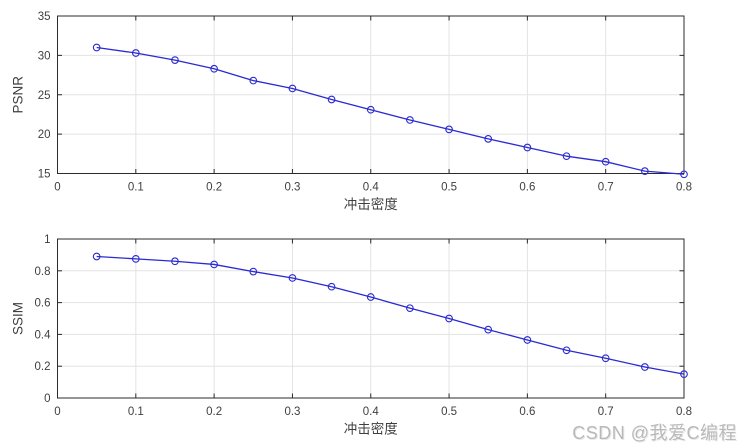  What do you see at coordinates (44, 135) in the screenshot?
I see `y-tick-label: 20` at bounding box center [44, 135].